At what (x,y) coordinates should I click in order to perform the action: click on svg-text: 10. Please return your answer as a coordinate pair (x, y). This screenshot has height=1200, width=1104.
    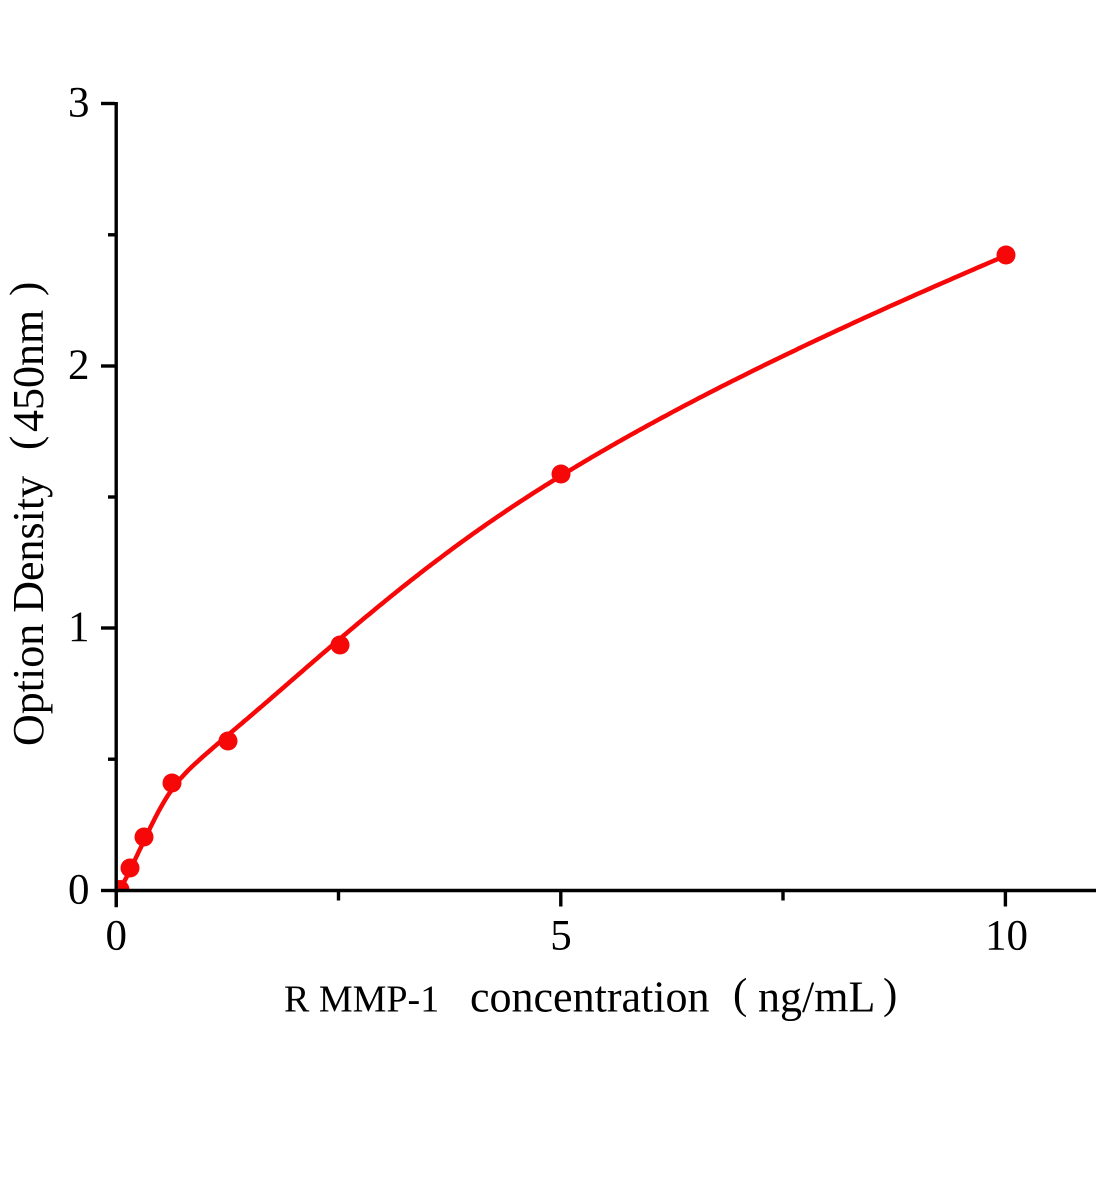
    Looking at the image, I should click on (1006, 936).